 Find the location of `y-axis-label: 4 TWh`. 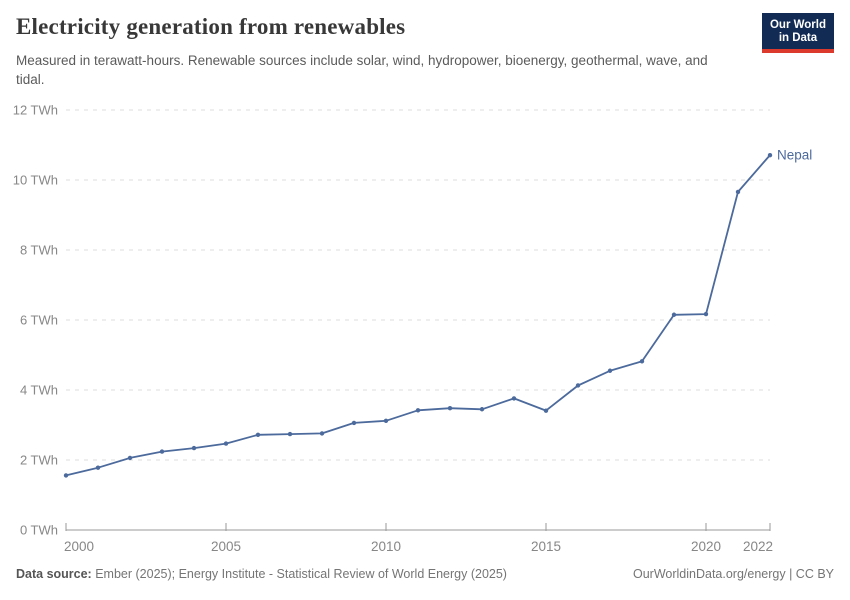

y-axis-label: 4 TWh is located at coordinates (39, 390).